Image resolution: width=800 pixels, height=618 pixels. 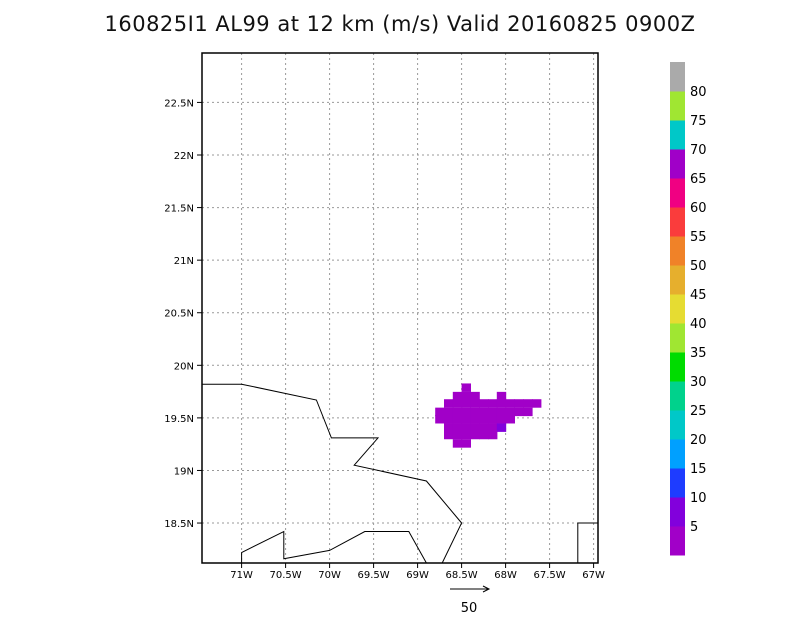 What do you see at coordinates (286, 575) in the screenshot?
I see `x-tick-label: 70.5W` at bounding box center [286, 575].